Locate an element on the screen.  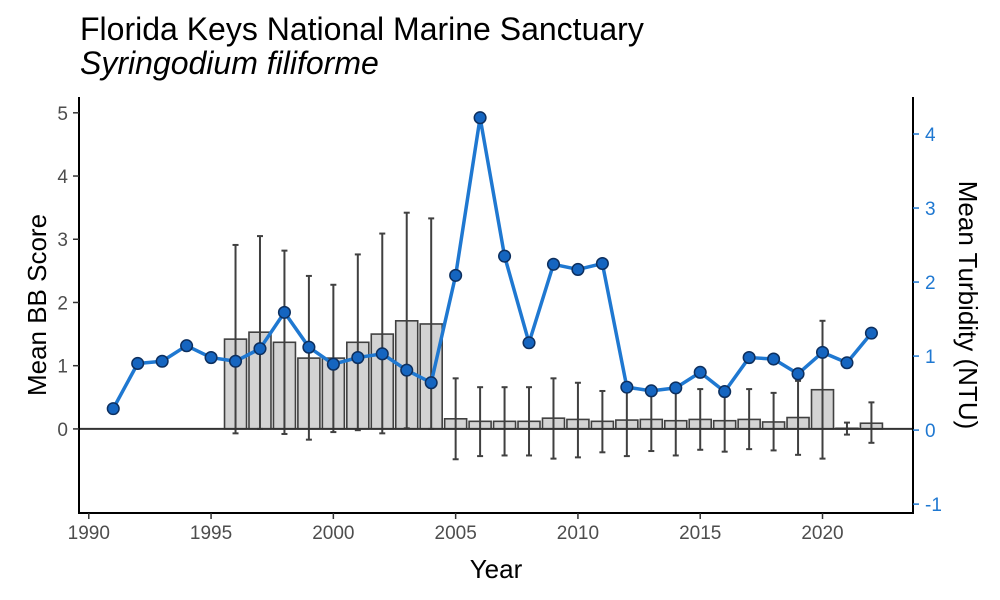
y2-tick-label: 4 is located at coordinates (930, 135).